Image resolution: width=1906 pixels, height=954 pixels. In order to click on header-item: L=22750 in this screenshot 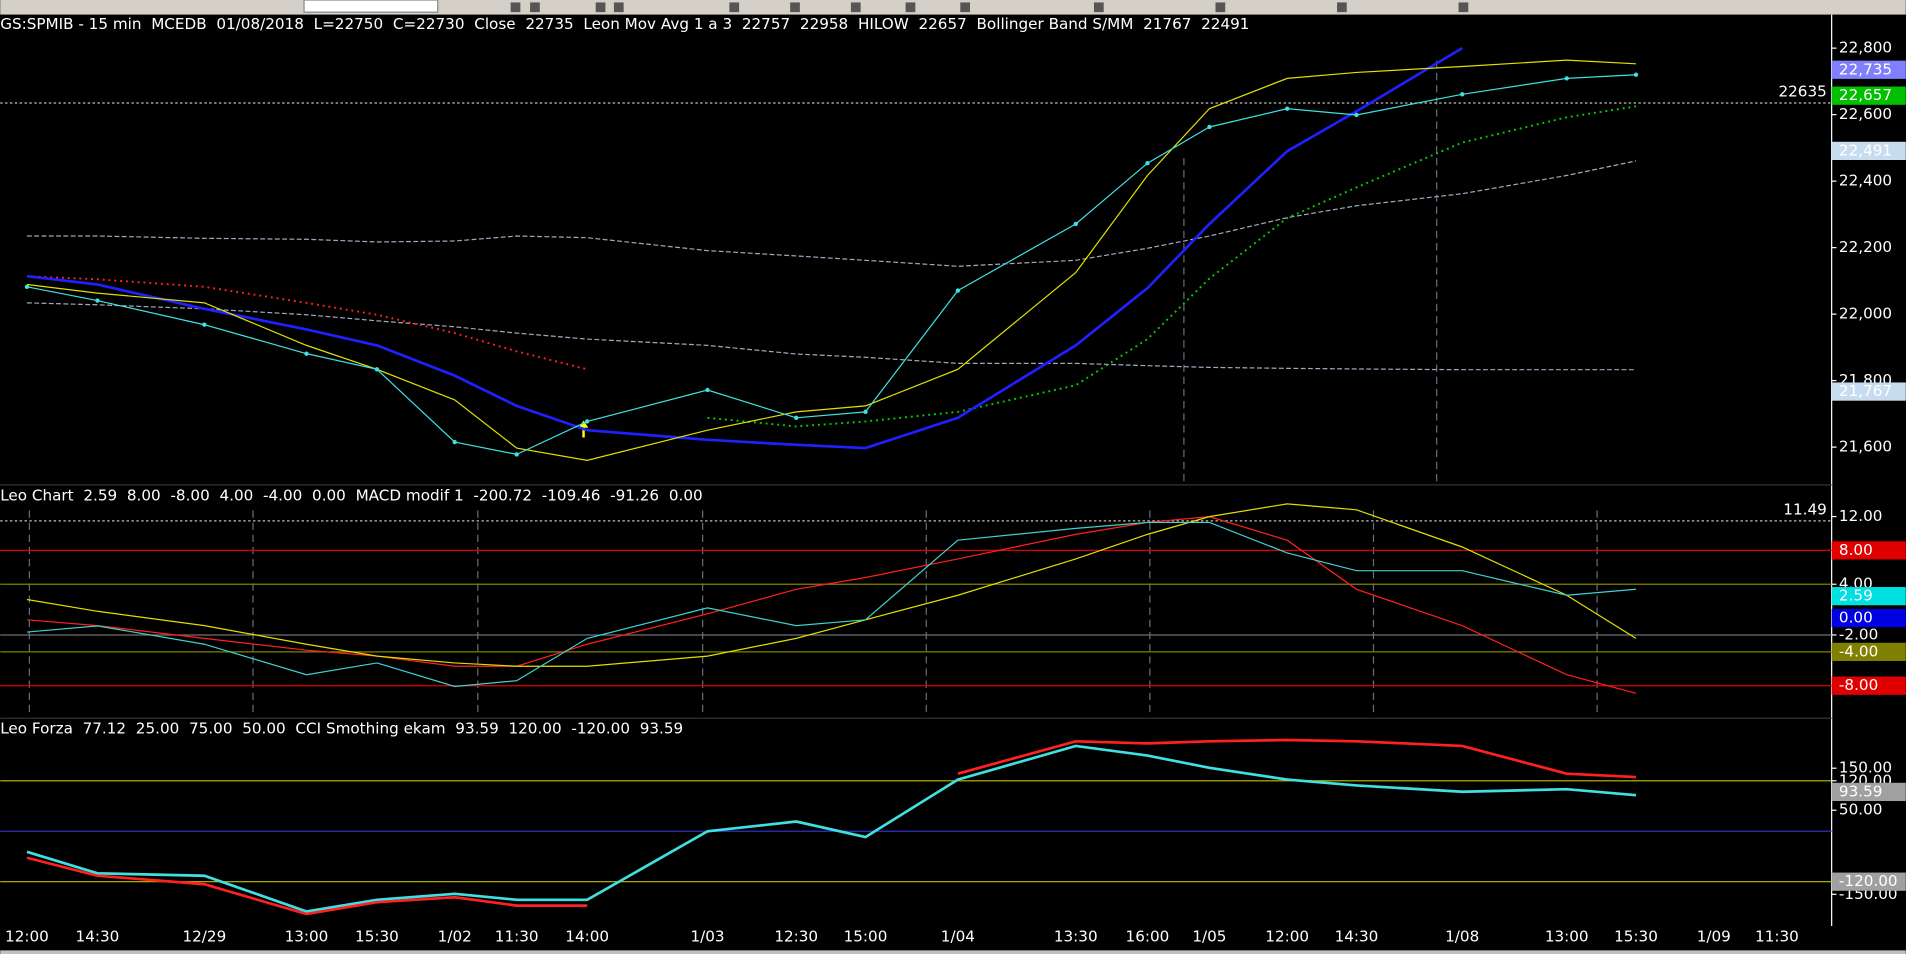, I will do `click(349, 24)`.